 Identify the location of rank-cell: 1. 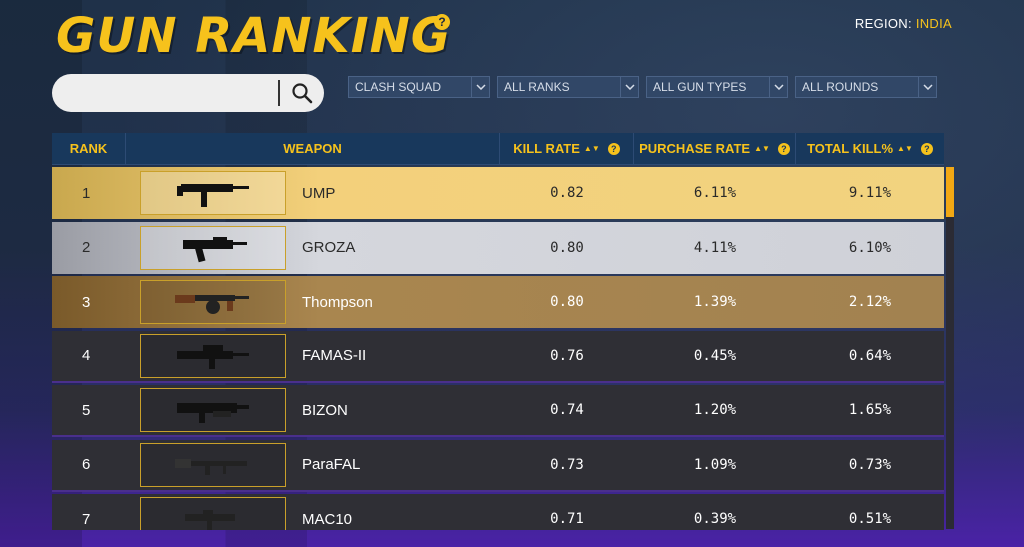
(86, 193).